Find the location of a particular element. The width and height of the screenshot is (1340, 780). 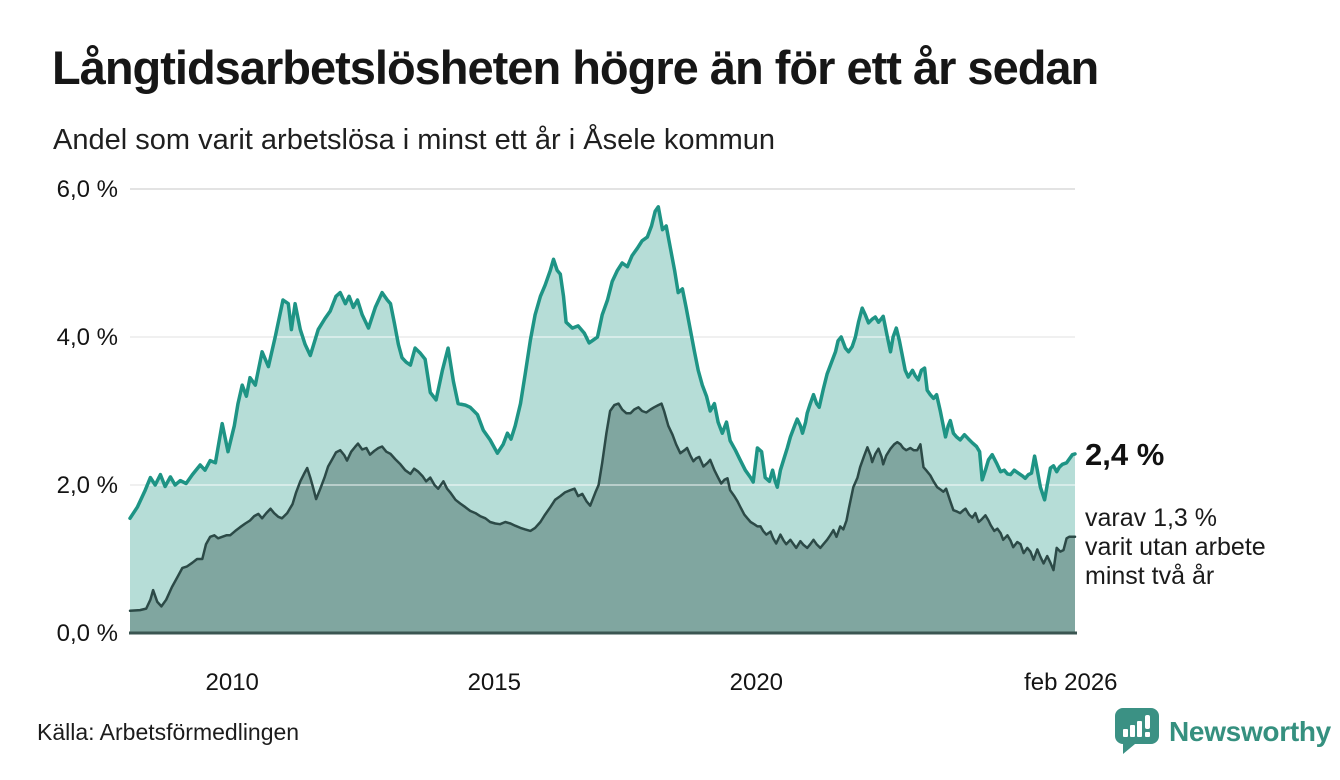

x-tick-label: 2020 is located at coordinates (756, 682).